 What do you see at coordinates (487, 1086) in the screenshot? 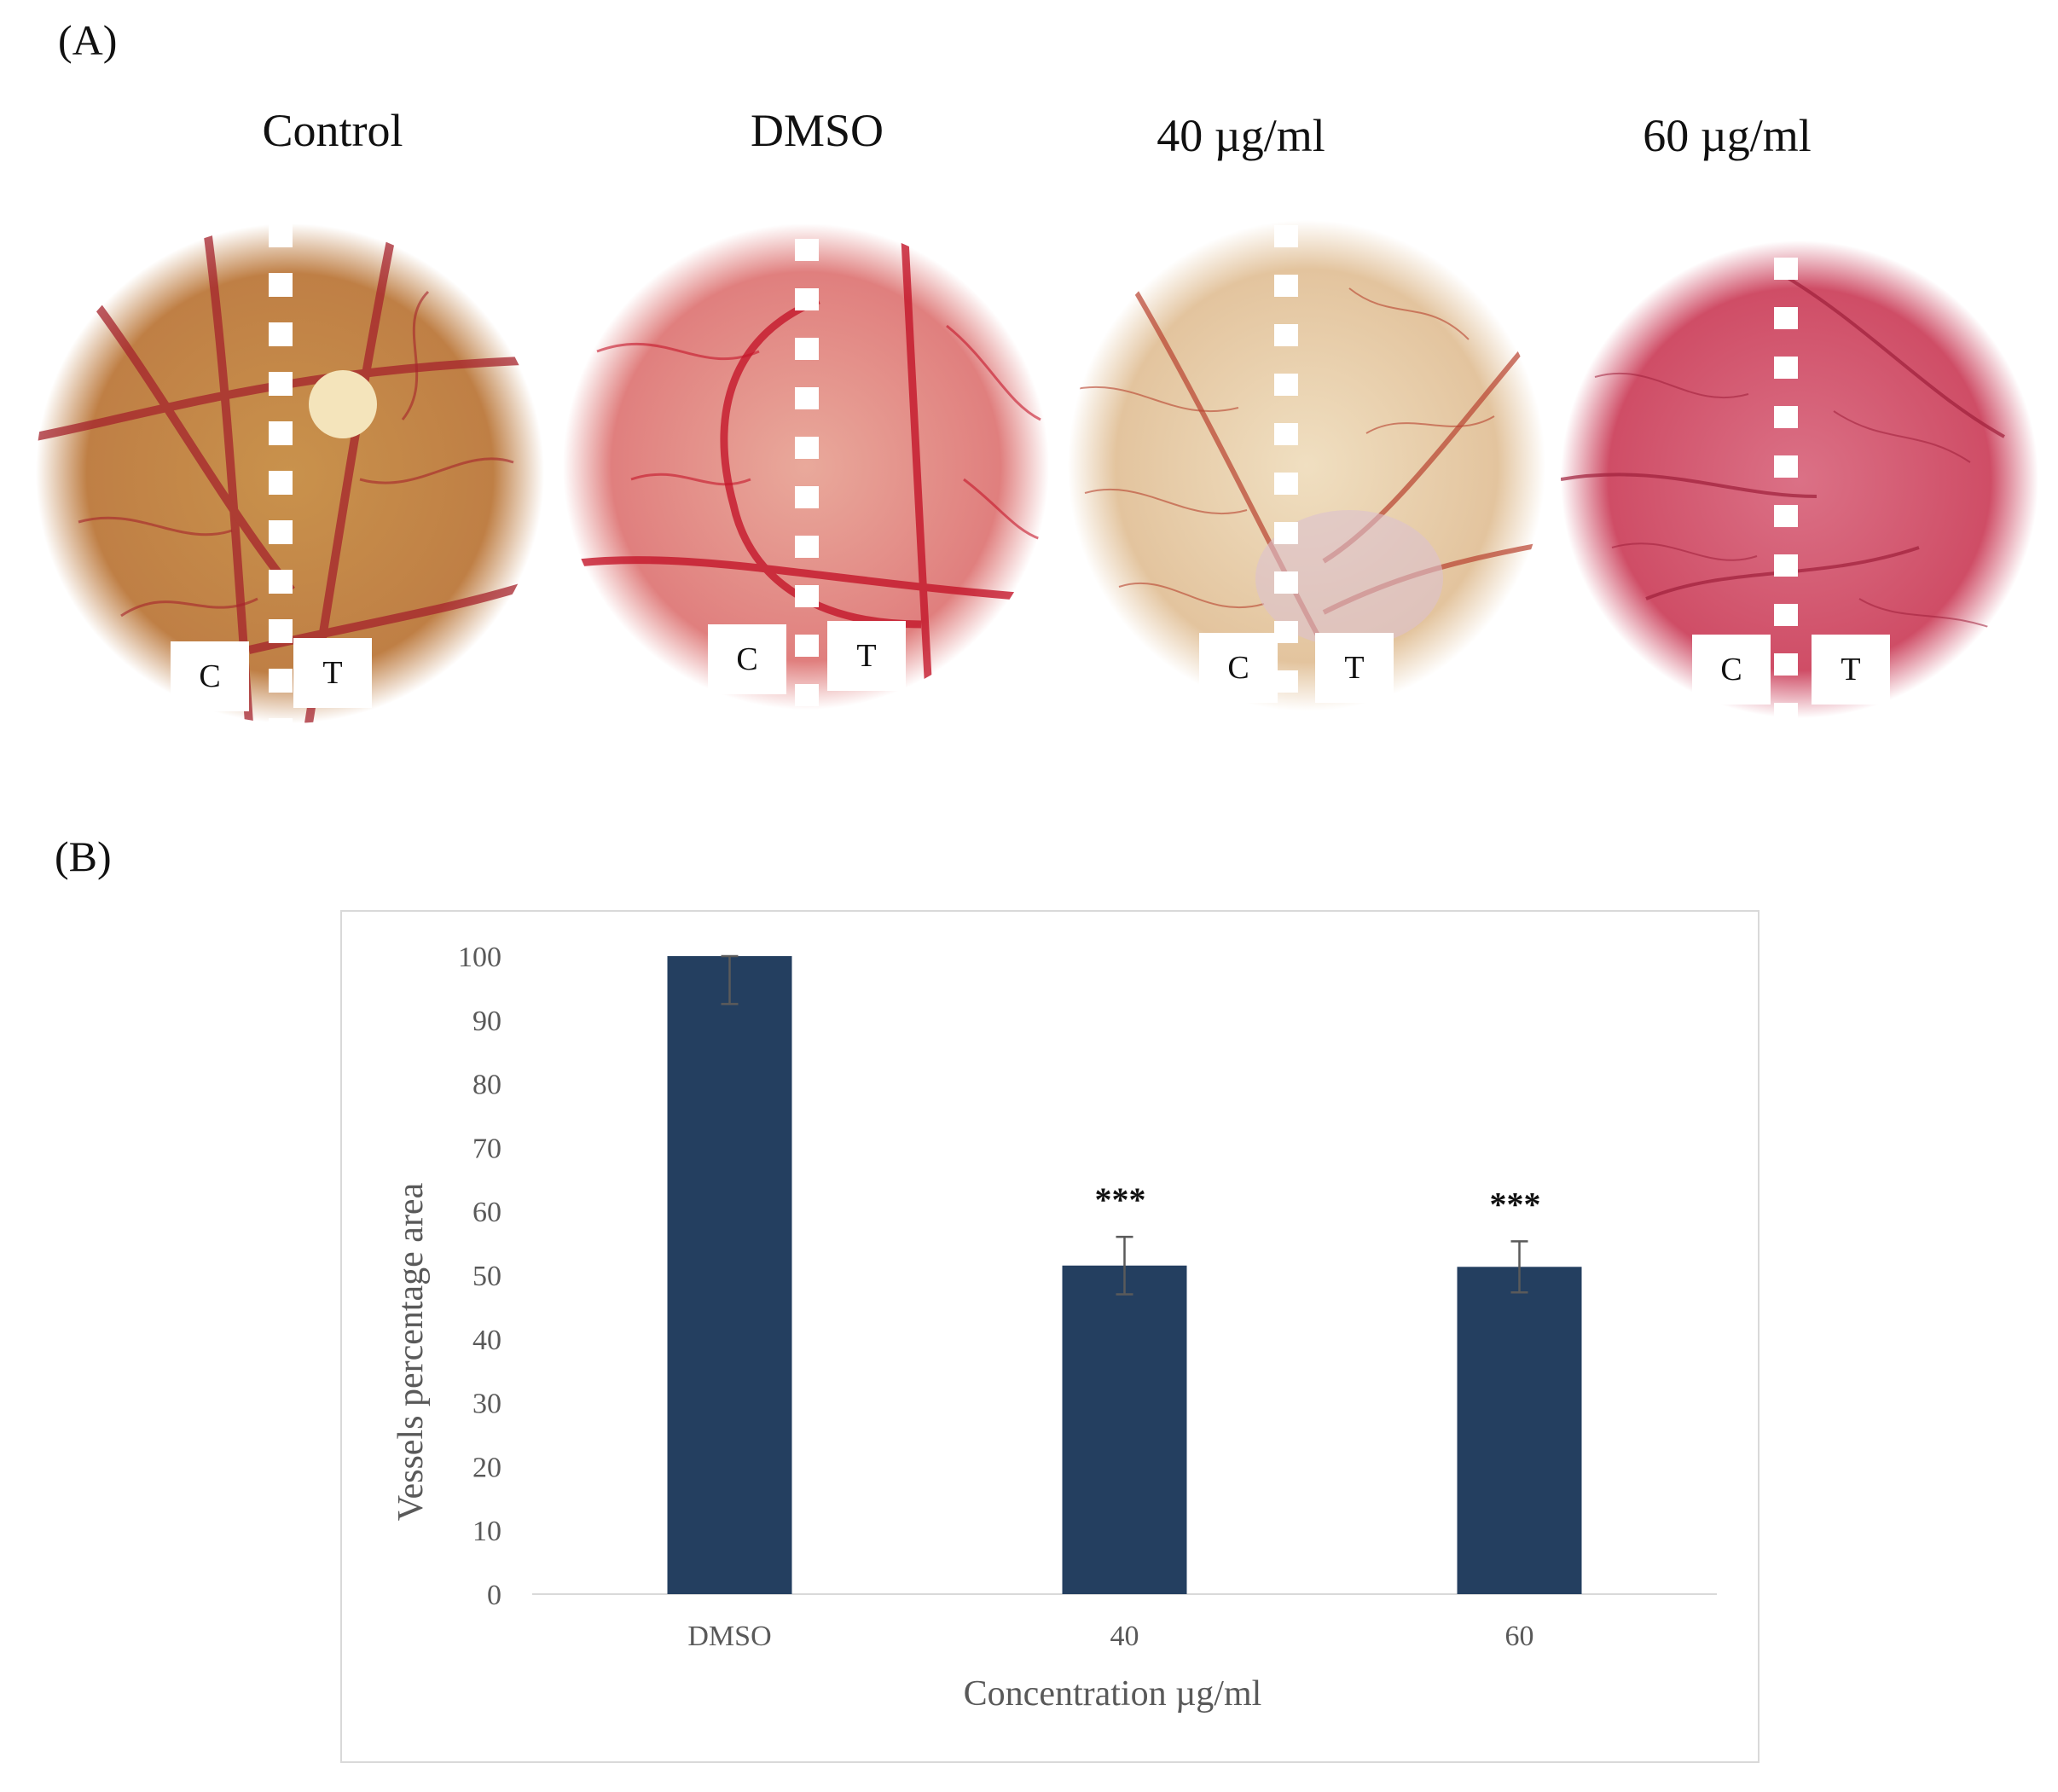
I see `y-tick-label-80: 80` at bounding box center [487, 1086].